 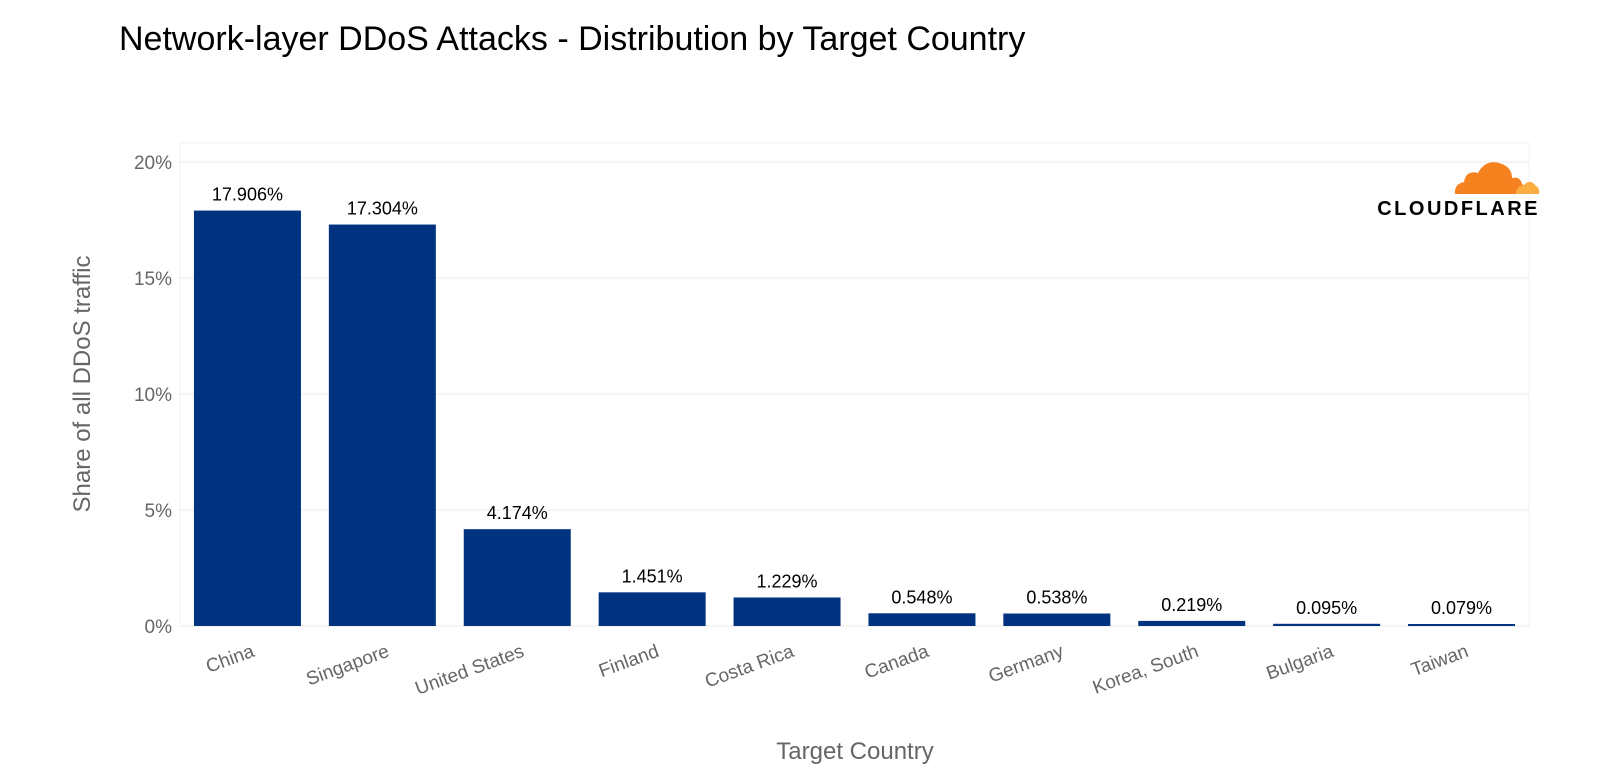 What do you see at coordinates (1461, 608) in the screenshot?
I see `bar-value-label: 0.079%` at bounding box center [1461, 608].